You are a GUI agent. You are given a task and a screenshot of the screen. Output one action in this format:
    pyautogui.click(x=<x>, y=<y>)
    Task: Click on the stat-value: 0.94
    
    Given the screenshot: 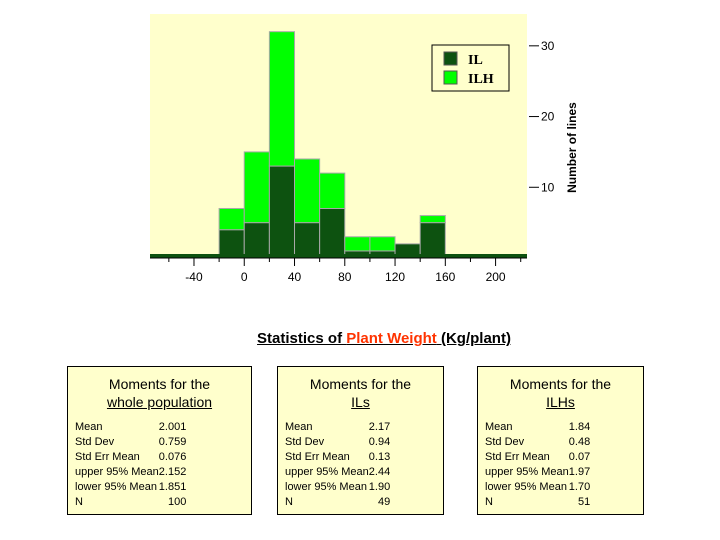 What is the action you would take?
    pyautogui.click(x=379, y=442)
    